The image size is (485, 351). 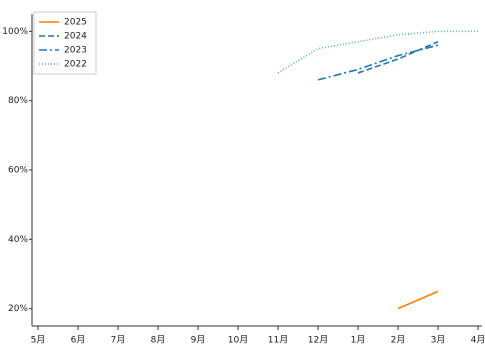 I want to click on legend-label: 2023, so click(x=75, y=51).